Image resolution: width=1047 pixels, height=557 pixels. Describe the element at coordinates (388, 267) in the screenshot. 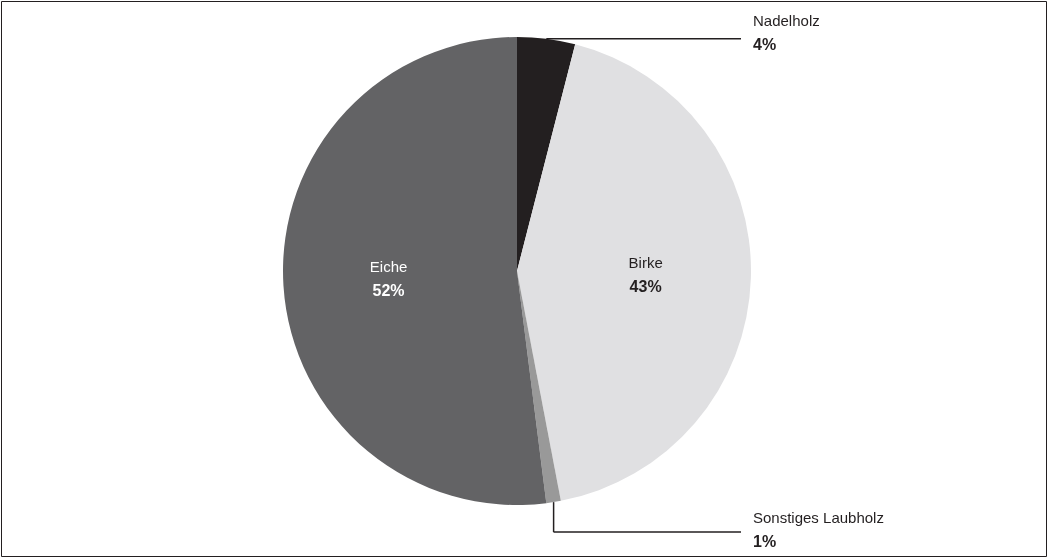

I see `slice-label: Eiche` at that location.